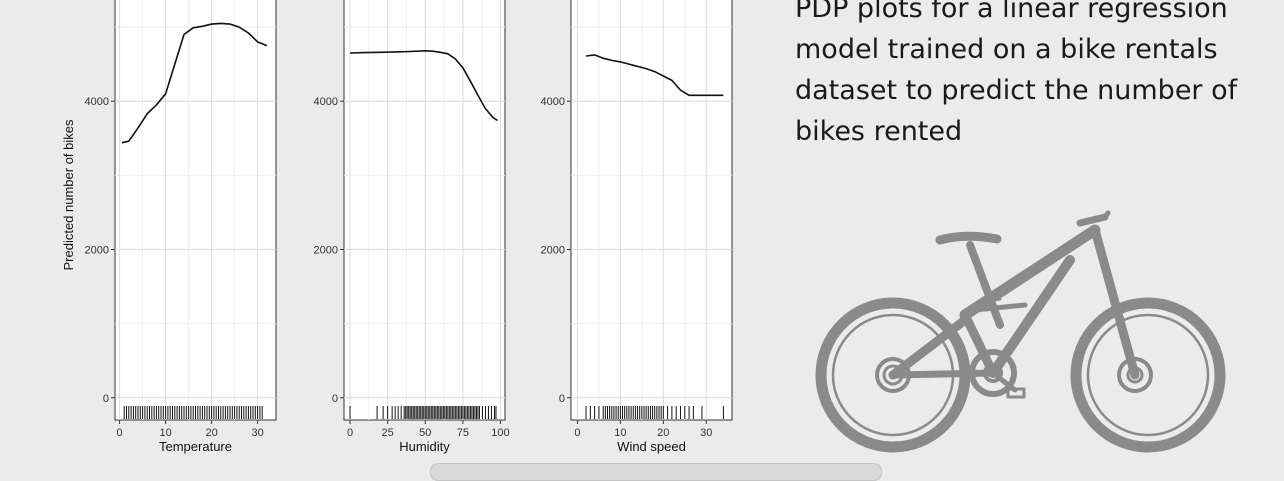 The height and width of the screenshot is (481, 1284). I want to click on x-tick-label: 25, so click(388, 433).